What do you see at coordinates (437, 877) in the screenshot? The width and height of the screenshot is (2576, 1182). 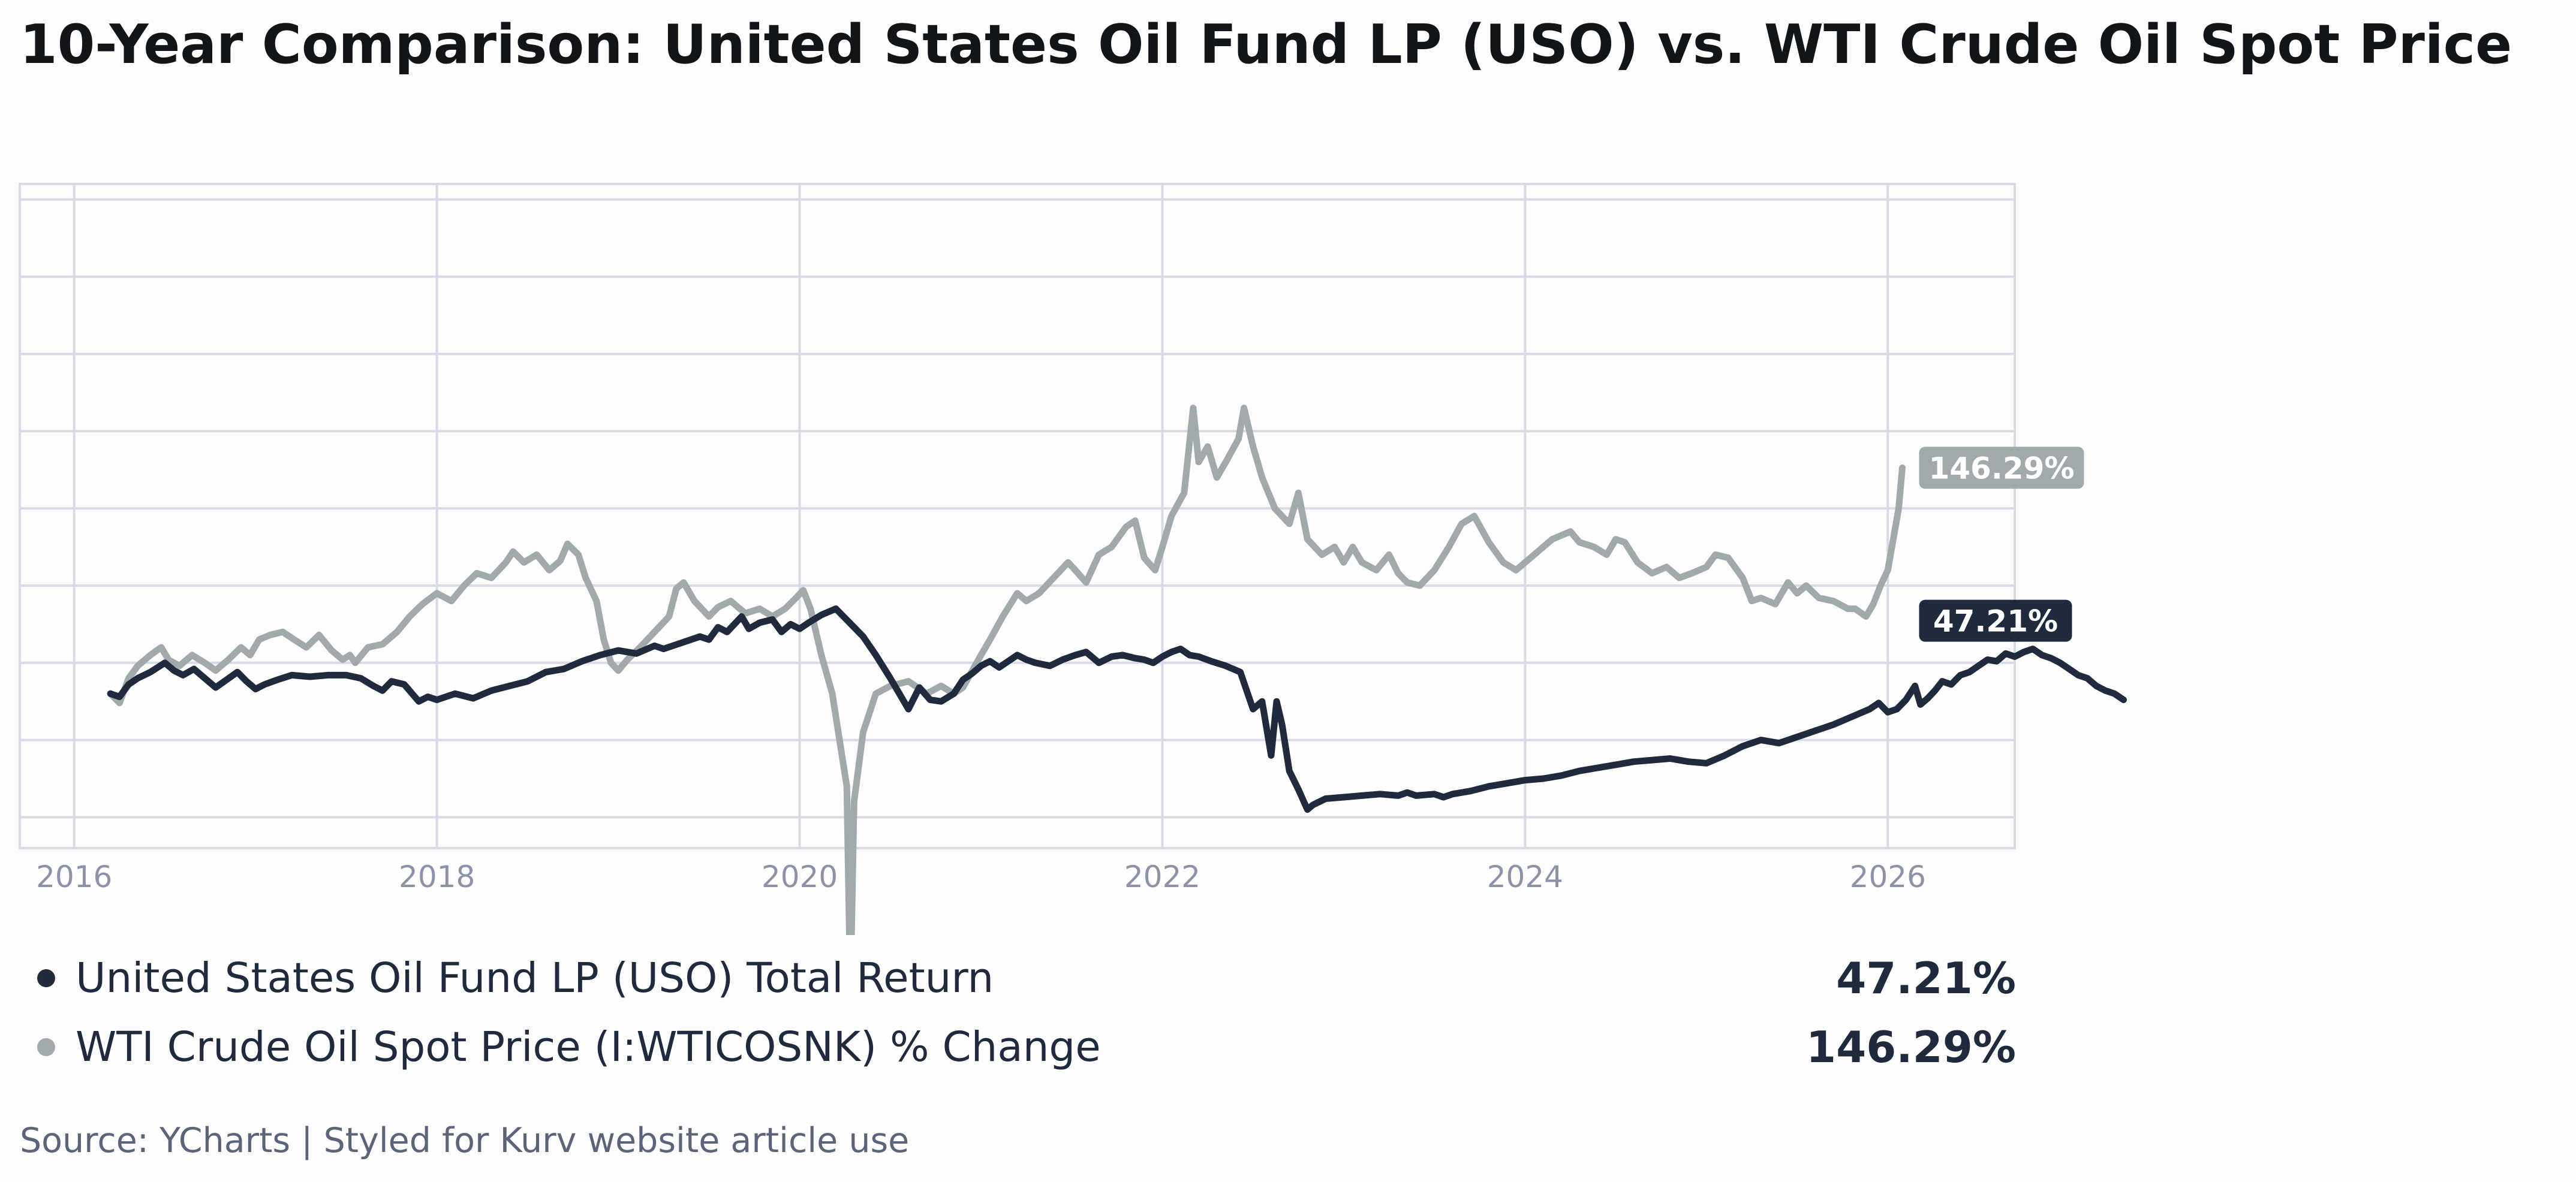 I see `x-tick-label: 2018` at bounding box center [437, 877].